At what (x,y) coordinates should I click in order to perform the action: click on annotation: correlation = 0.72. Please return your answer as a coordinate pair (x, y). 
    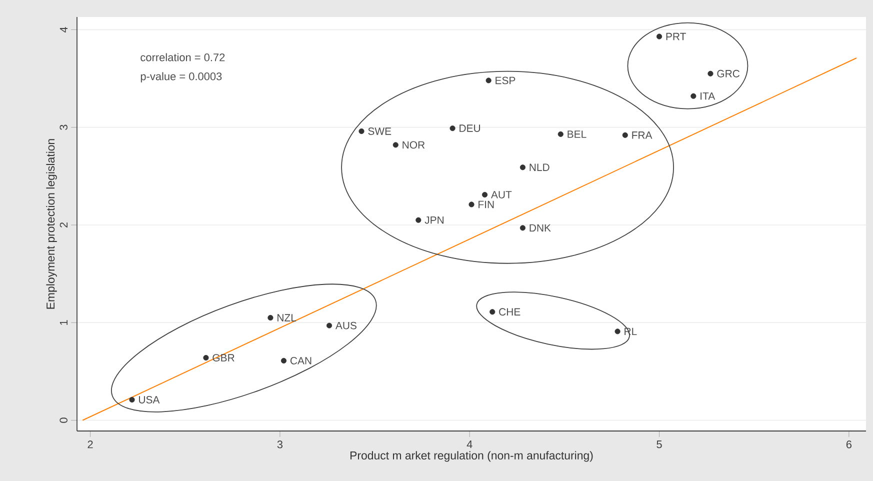
    Looking at the image, I should click on (182, 57).